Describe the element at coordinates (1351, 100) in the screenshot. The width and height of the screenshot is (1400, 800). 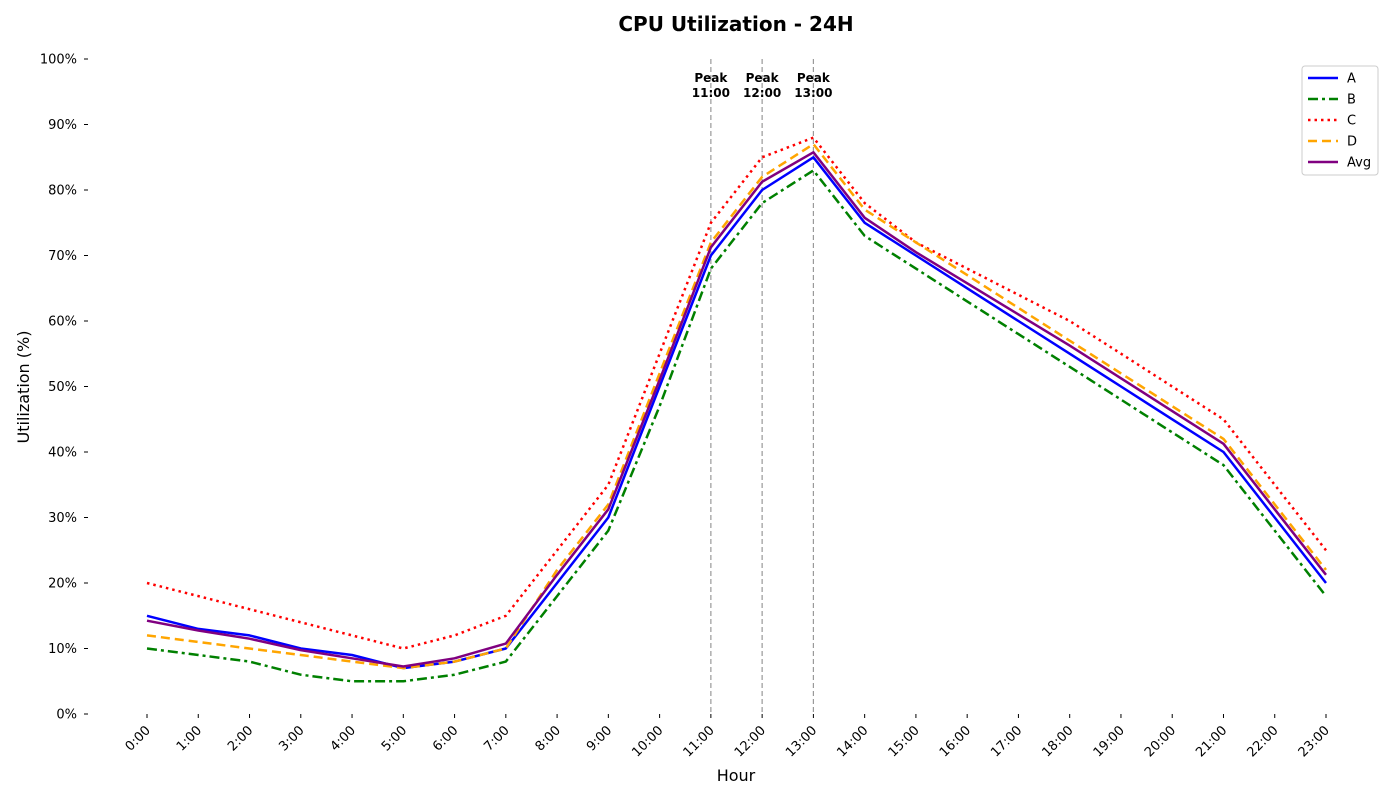
I see `legend-label: B` at that location.